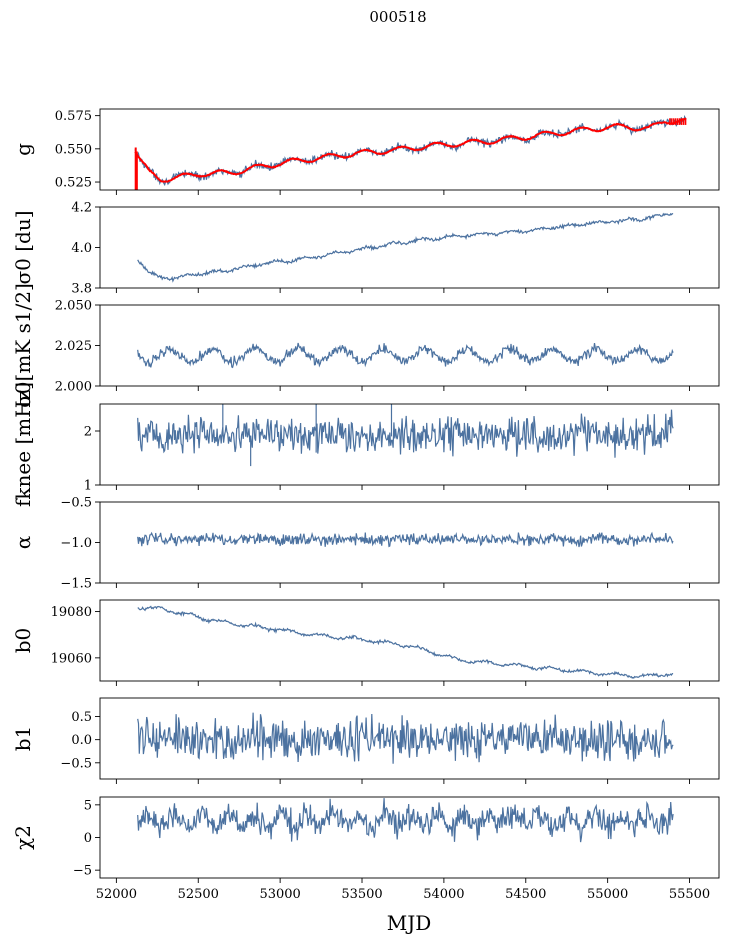  I want to click on y-axis-label-b0: b0, so click(23, 641).